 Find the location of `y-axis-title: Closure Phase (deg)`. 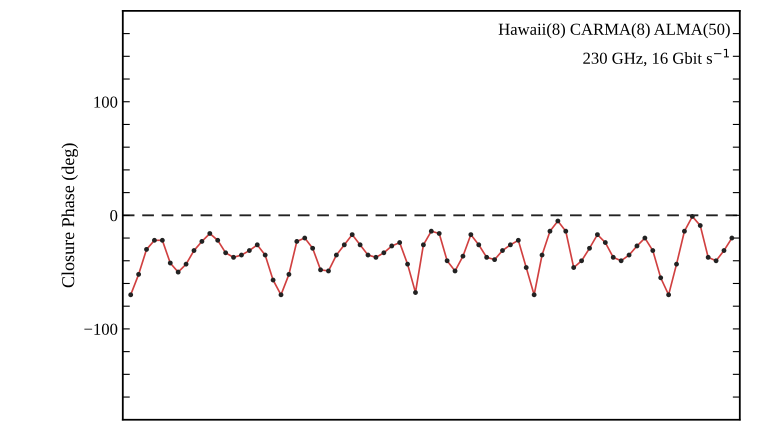

y-axis-title: Closure Phase (deg) is located at coordinates (70, 215).